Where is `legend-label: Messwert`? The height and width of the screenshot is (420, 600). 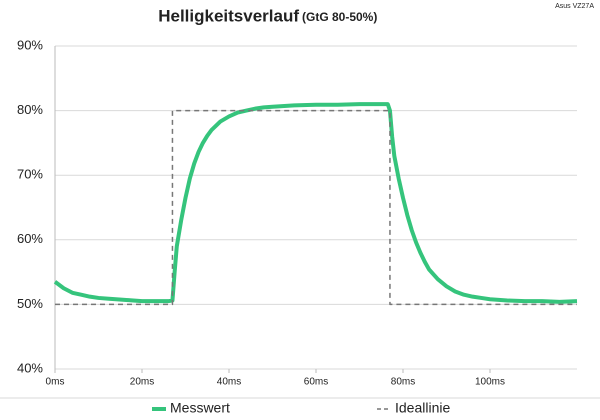 legend-label: Messwert is located at coordinates (200, 408).